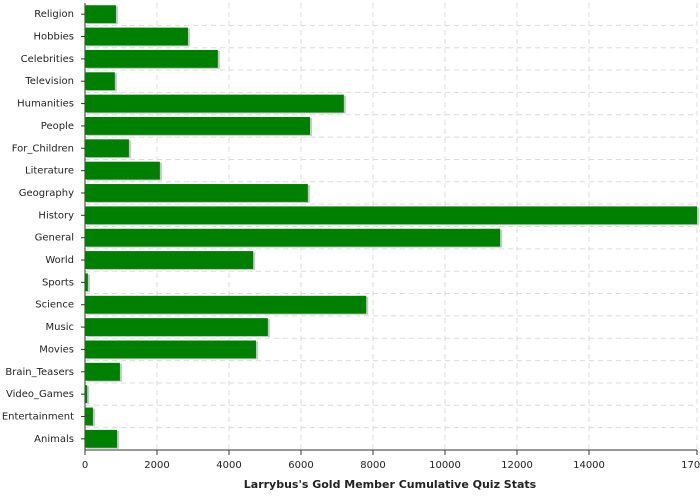  I want to click on y-tick-label: Hobbies, so click(54, 37).